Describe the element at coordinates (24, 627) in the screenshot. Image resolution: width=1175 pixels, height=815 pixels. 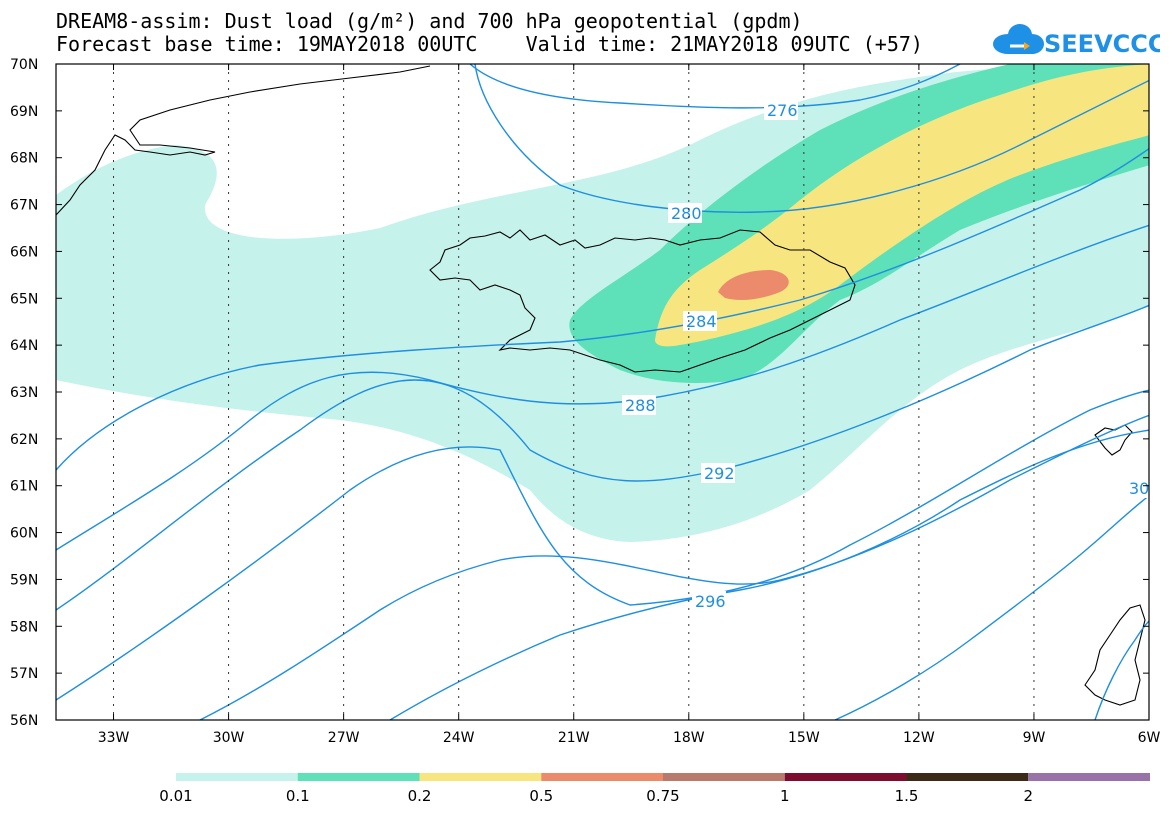
I see `lat-label: 58N` at that location.